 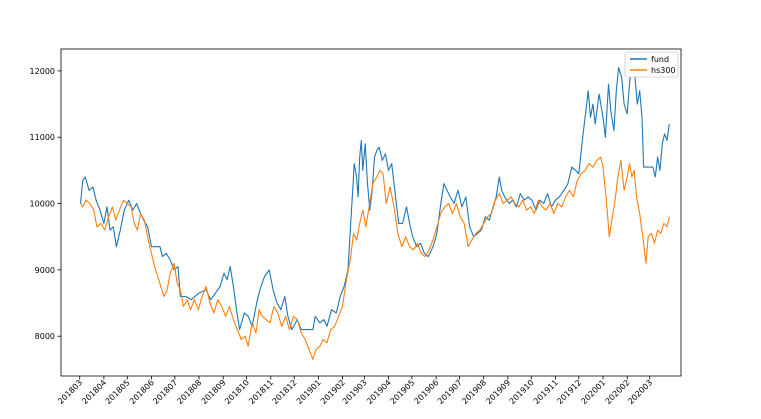 I want to click on legend-label-fund: fund, so click(x=660, y=59).